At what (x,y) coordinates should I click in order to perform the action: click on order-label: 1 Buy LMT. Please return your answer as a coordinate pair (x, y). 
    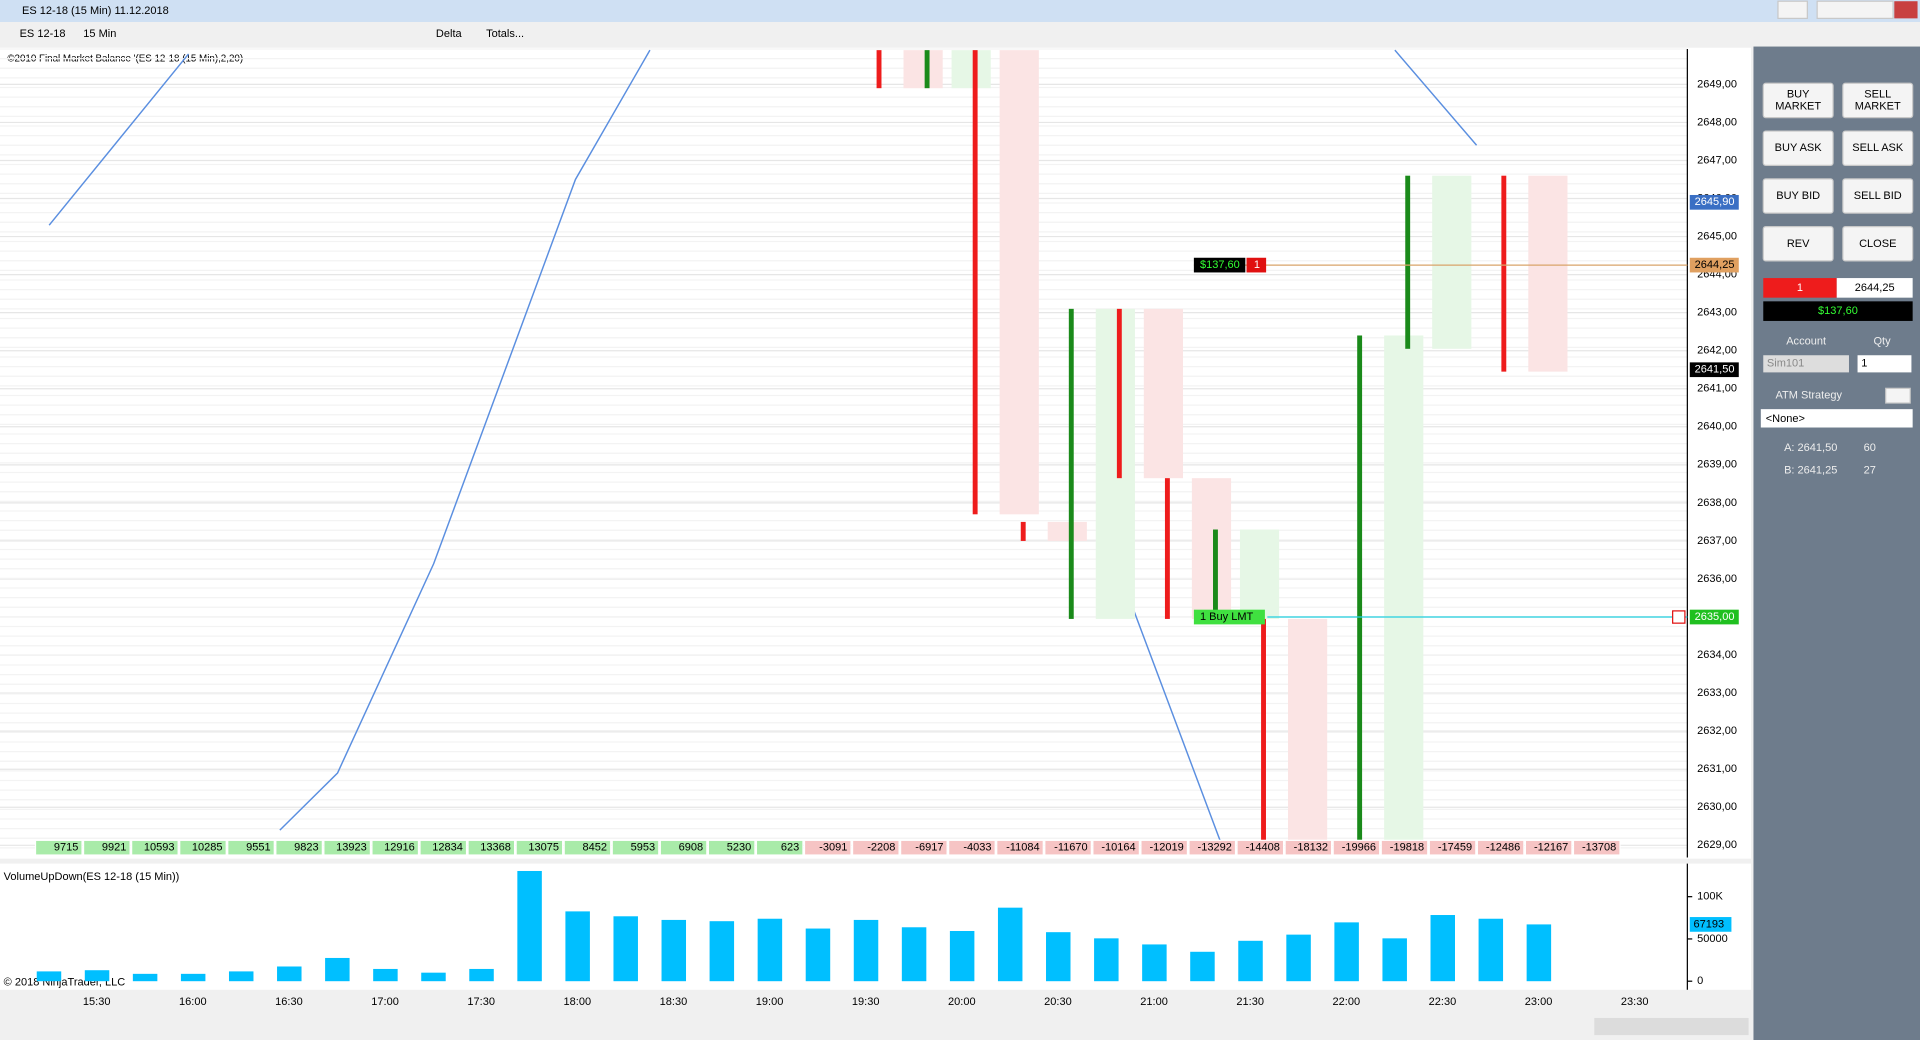
    Looking at the image, I should click on (1227, 617).